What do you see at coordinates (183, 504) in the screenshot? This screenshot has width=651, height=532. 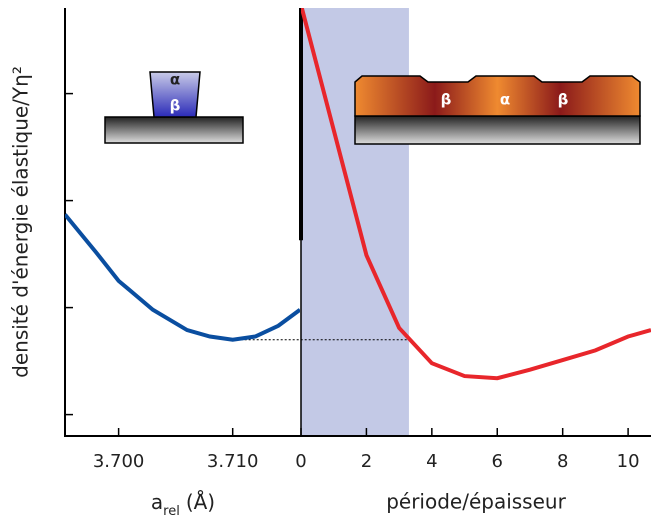 I see `x-axis-label: arel (Å)` at bounding box center [183, 504].